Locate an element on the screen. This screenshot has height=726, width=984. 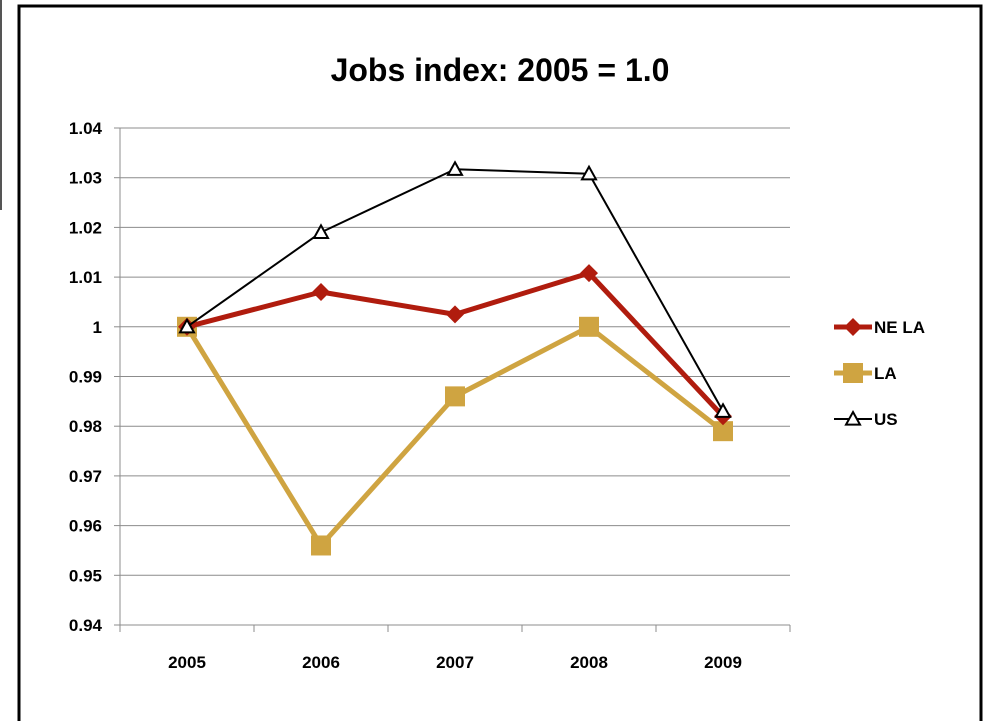
legend-item-la: LA is located at coordinates (865, 373).